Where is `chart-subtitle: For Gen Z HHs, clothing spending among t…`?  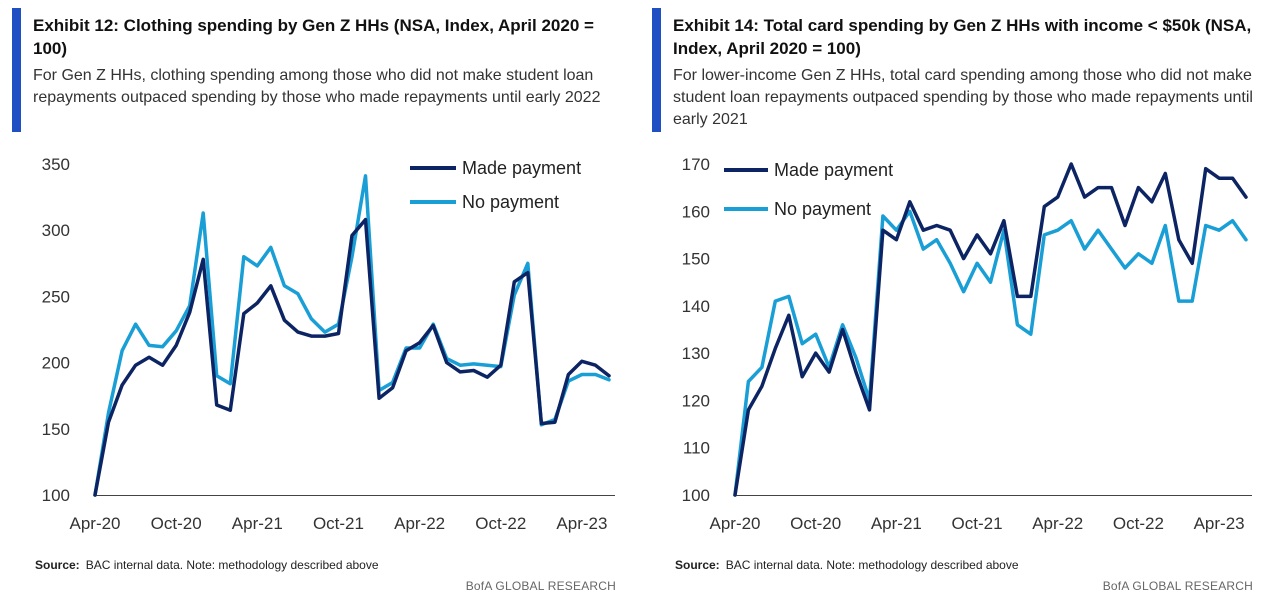 chart-subtitle: For Gen Z HHs, clothing spending among t… is located at coordinates (317, 86).